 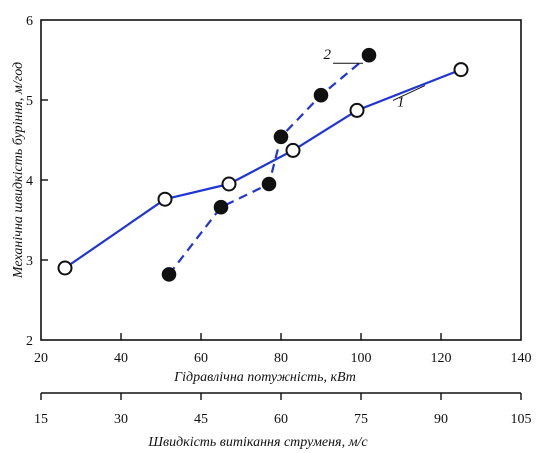 What do you see at coordinates (401, 102) in the screenshot?
I see `series-1-label: 1` at bounding box center [401, 102].